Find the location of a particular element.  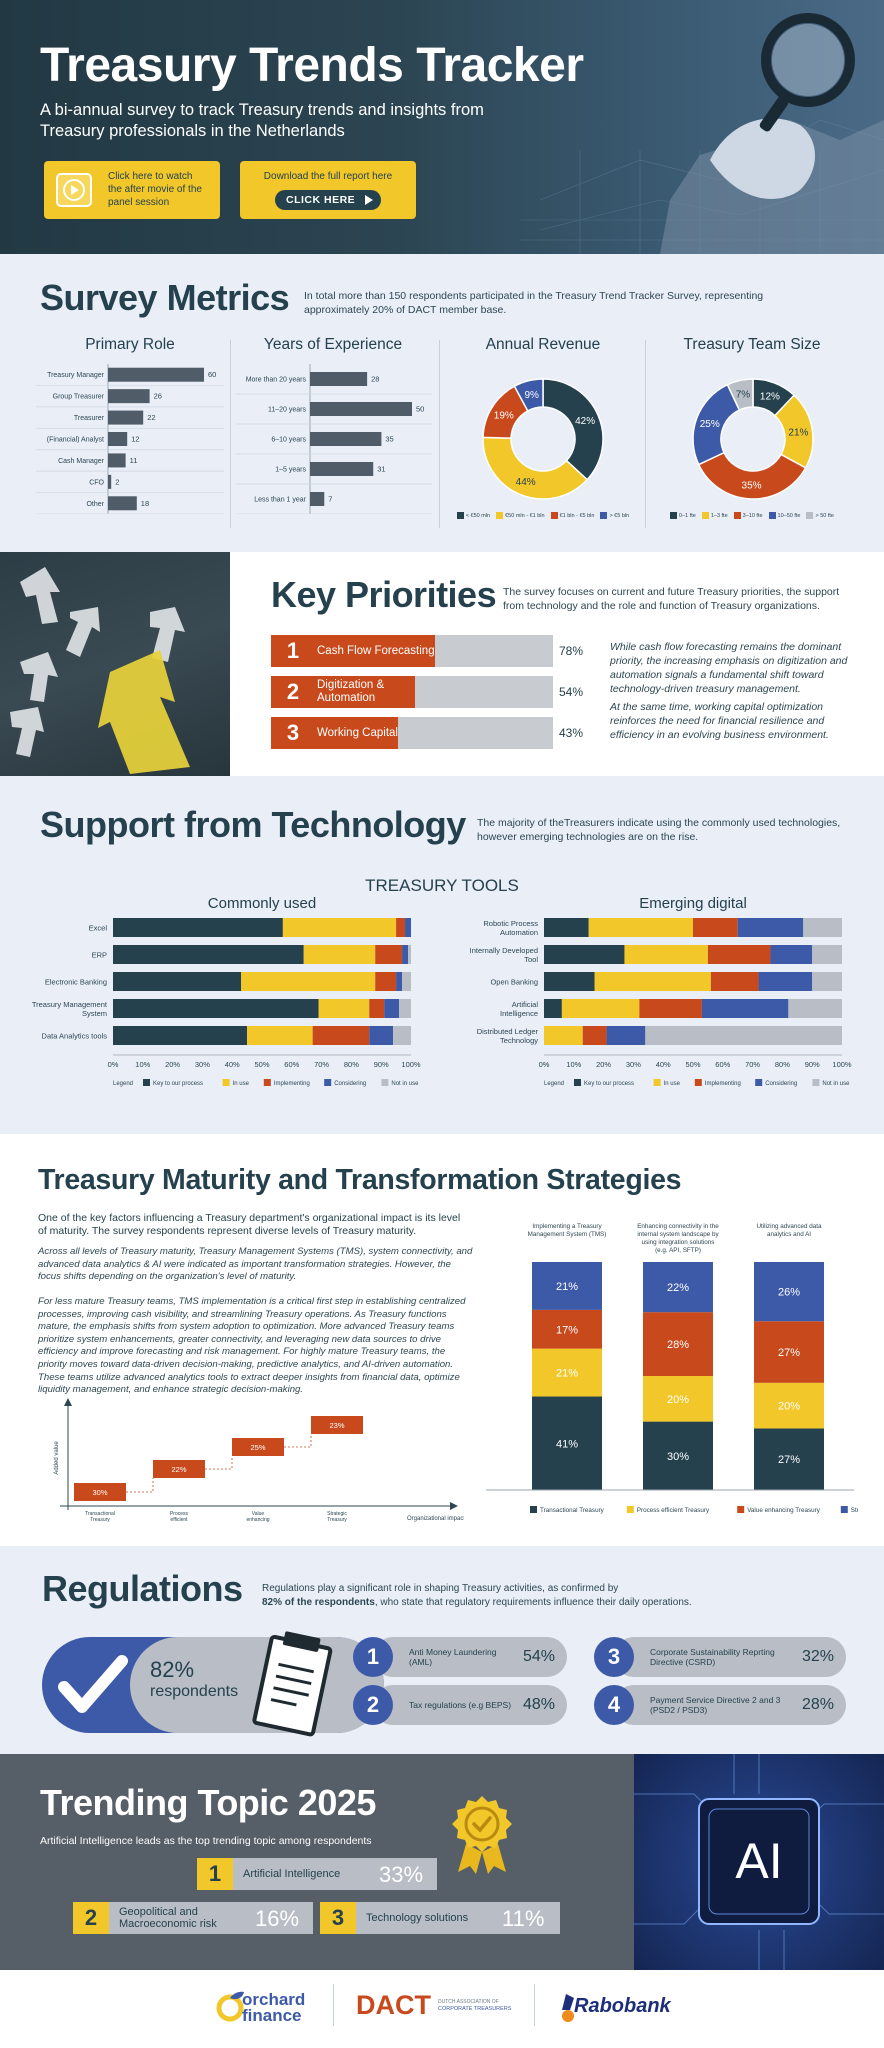

tick-label: 50% is located at coordinates (692, 1064).